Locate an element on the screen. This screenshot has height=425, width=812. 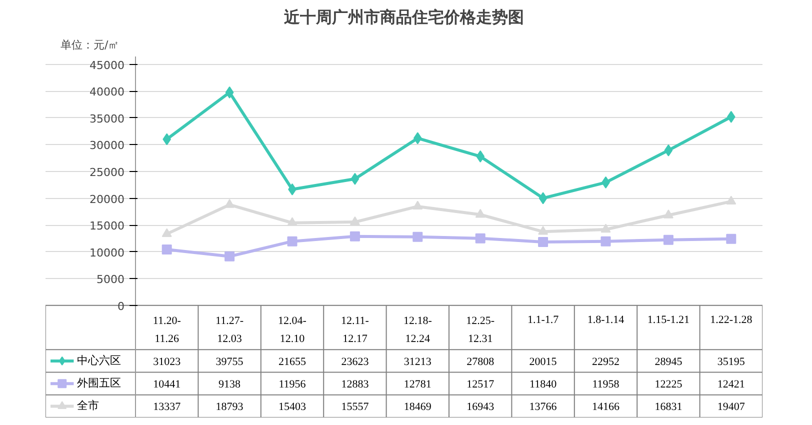
data-label: 27808 is located at coordinates (480, 362).